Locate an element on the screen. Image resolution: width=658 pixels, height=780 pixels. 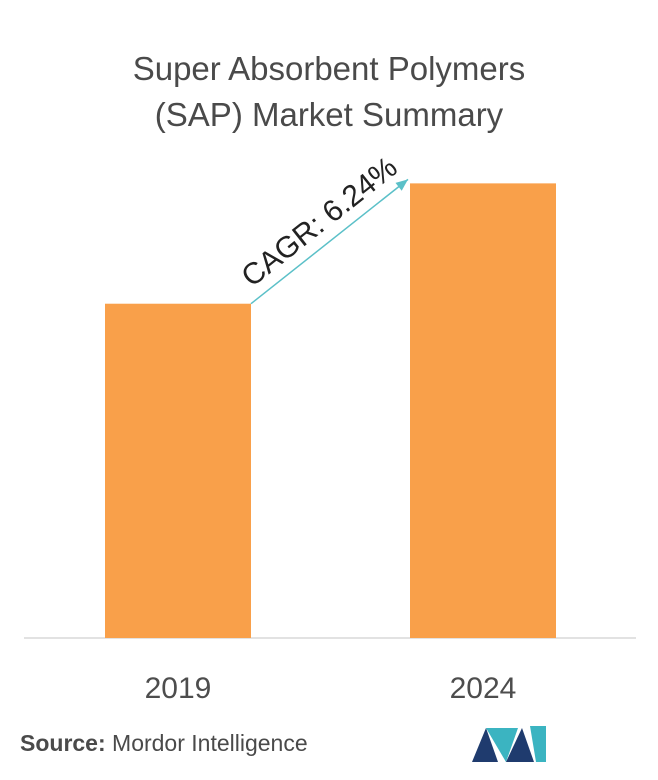
mordor-intelligence-logo-icon is located at coordinates (509, 744).